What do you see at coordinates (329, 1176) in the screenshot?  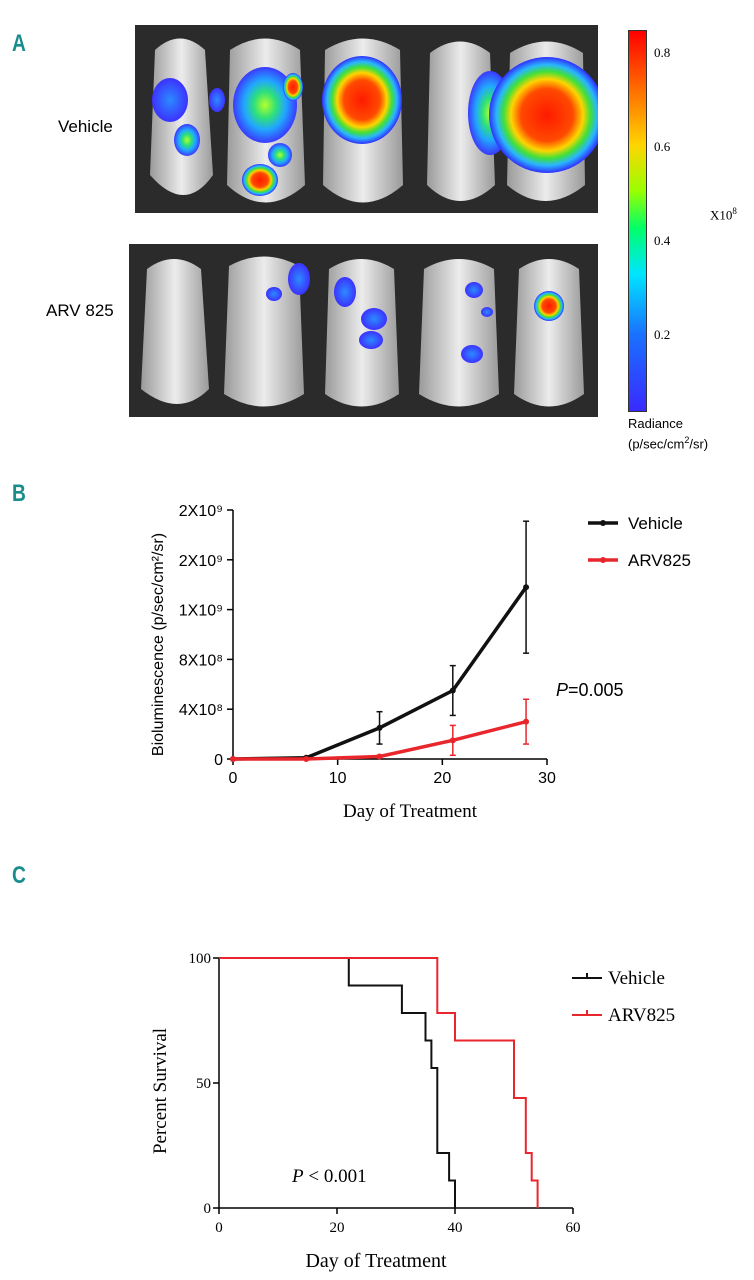 I see `p-value-annotation: P < 0.001` at bounding box center [329, 1176].